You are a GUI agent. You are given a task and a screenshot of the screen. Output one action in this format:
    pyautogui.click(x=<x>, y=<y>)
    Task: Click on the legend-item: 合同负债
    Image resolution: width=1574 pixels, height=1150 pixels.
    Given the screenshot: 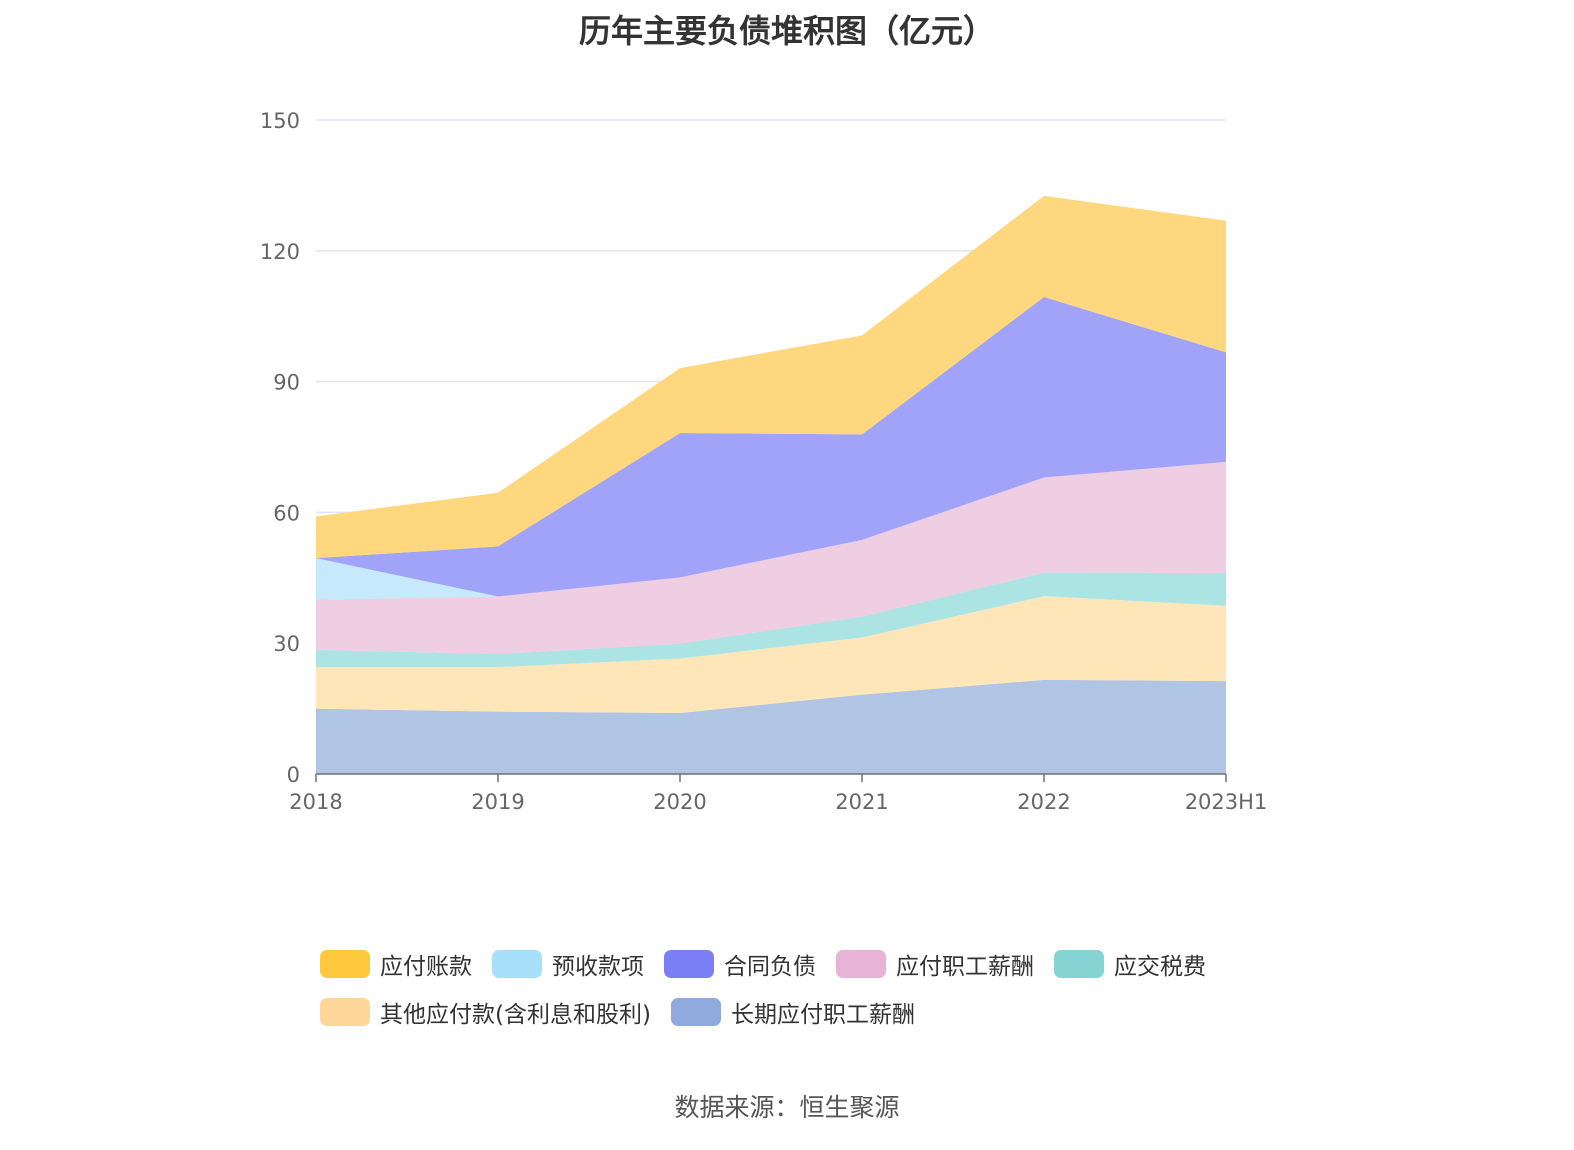 What is the action you would take?
    pyautogui.click(x=740, y=964)
    